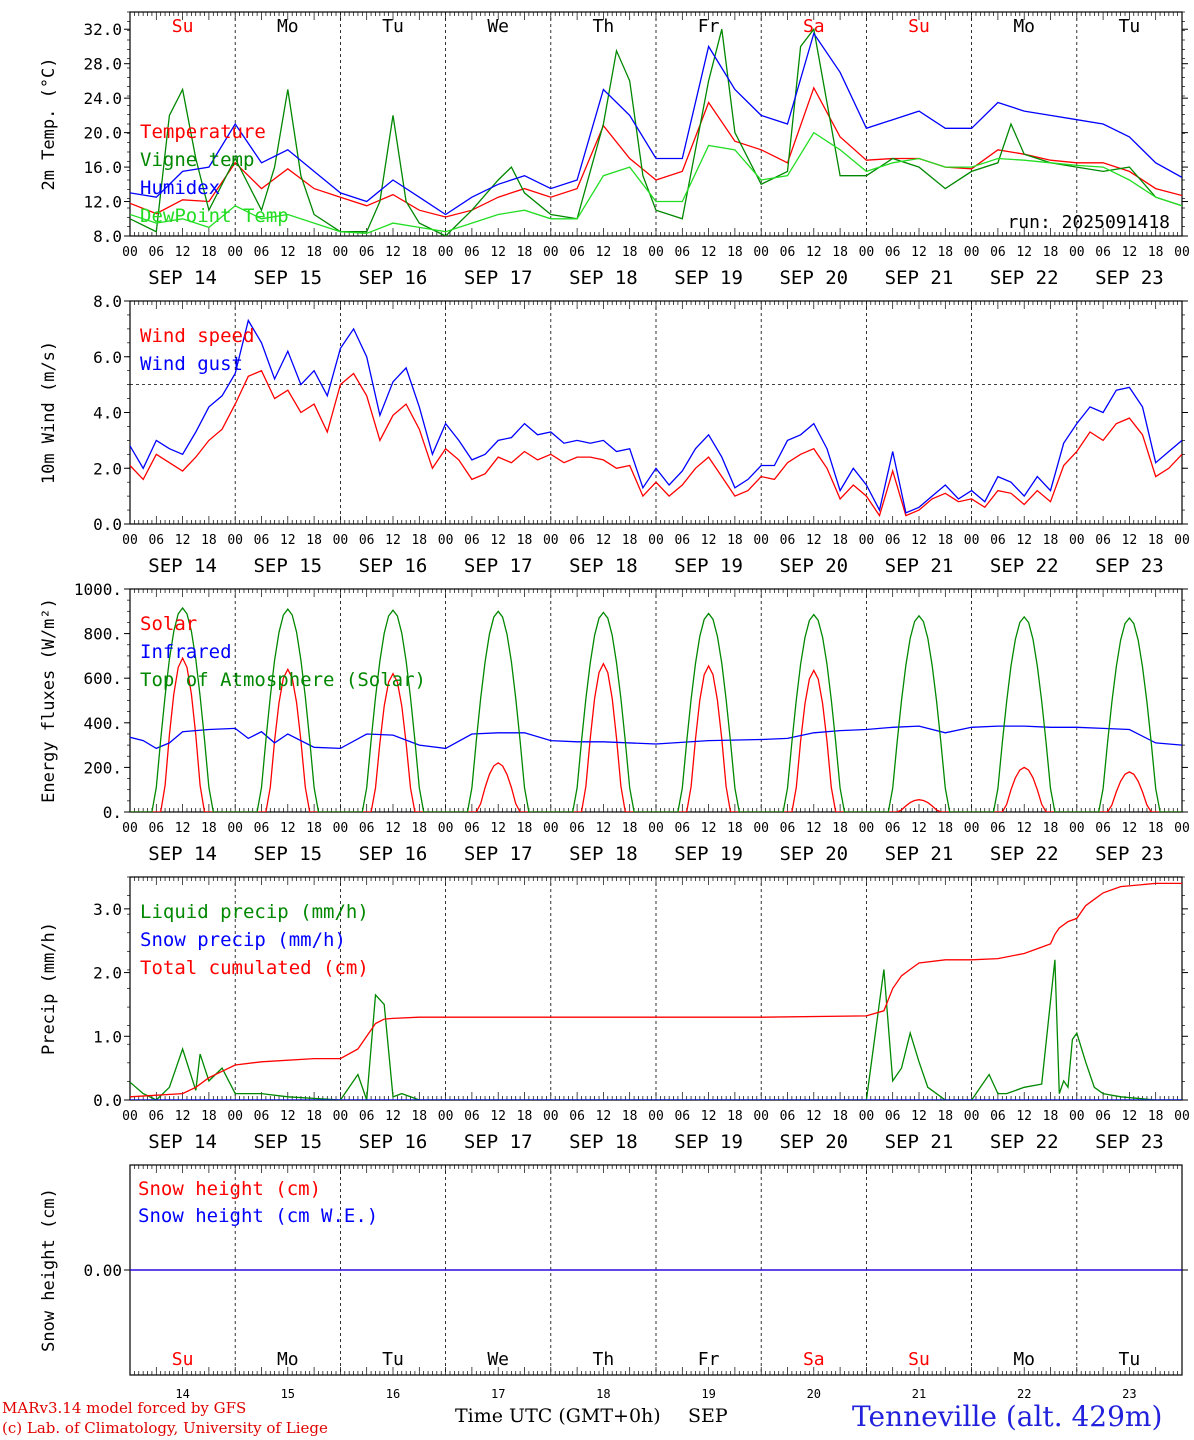  Describe the element at coordinates (1088, 222) in the screenshot. I see `run-annotation: run: 2025091418` at that location.